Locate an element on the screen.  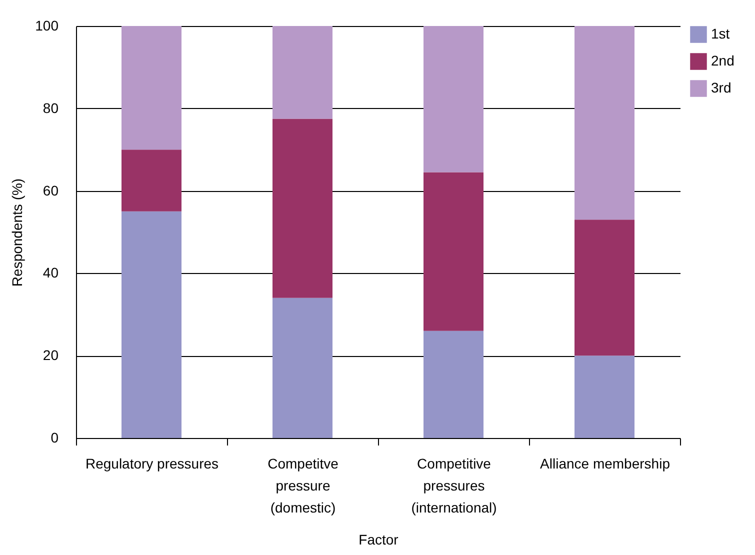
x-tick-label: Competitve pressure (domestic) is located at coordinates (303, 486).